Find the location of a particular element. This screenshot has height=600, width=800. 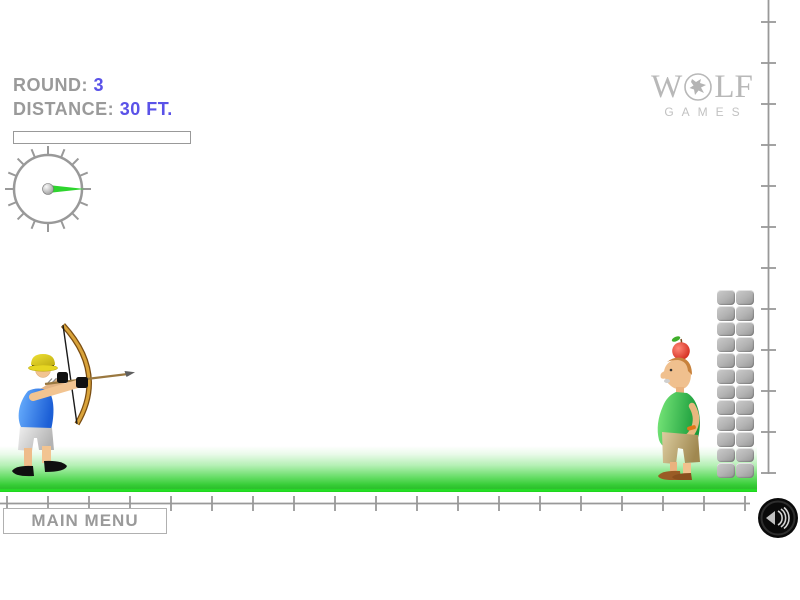

logo-subtitle: GAMES is located at coordinates (706, 112).